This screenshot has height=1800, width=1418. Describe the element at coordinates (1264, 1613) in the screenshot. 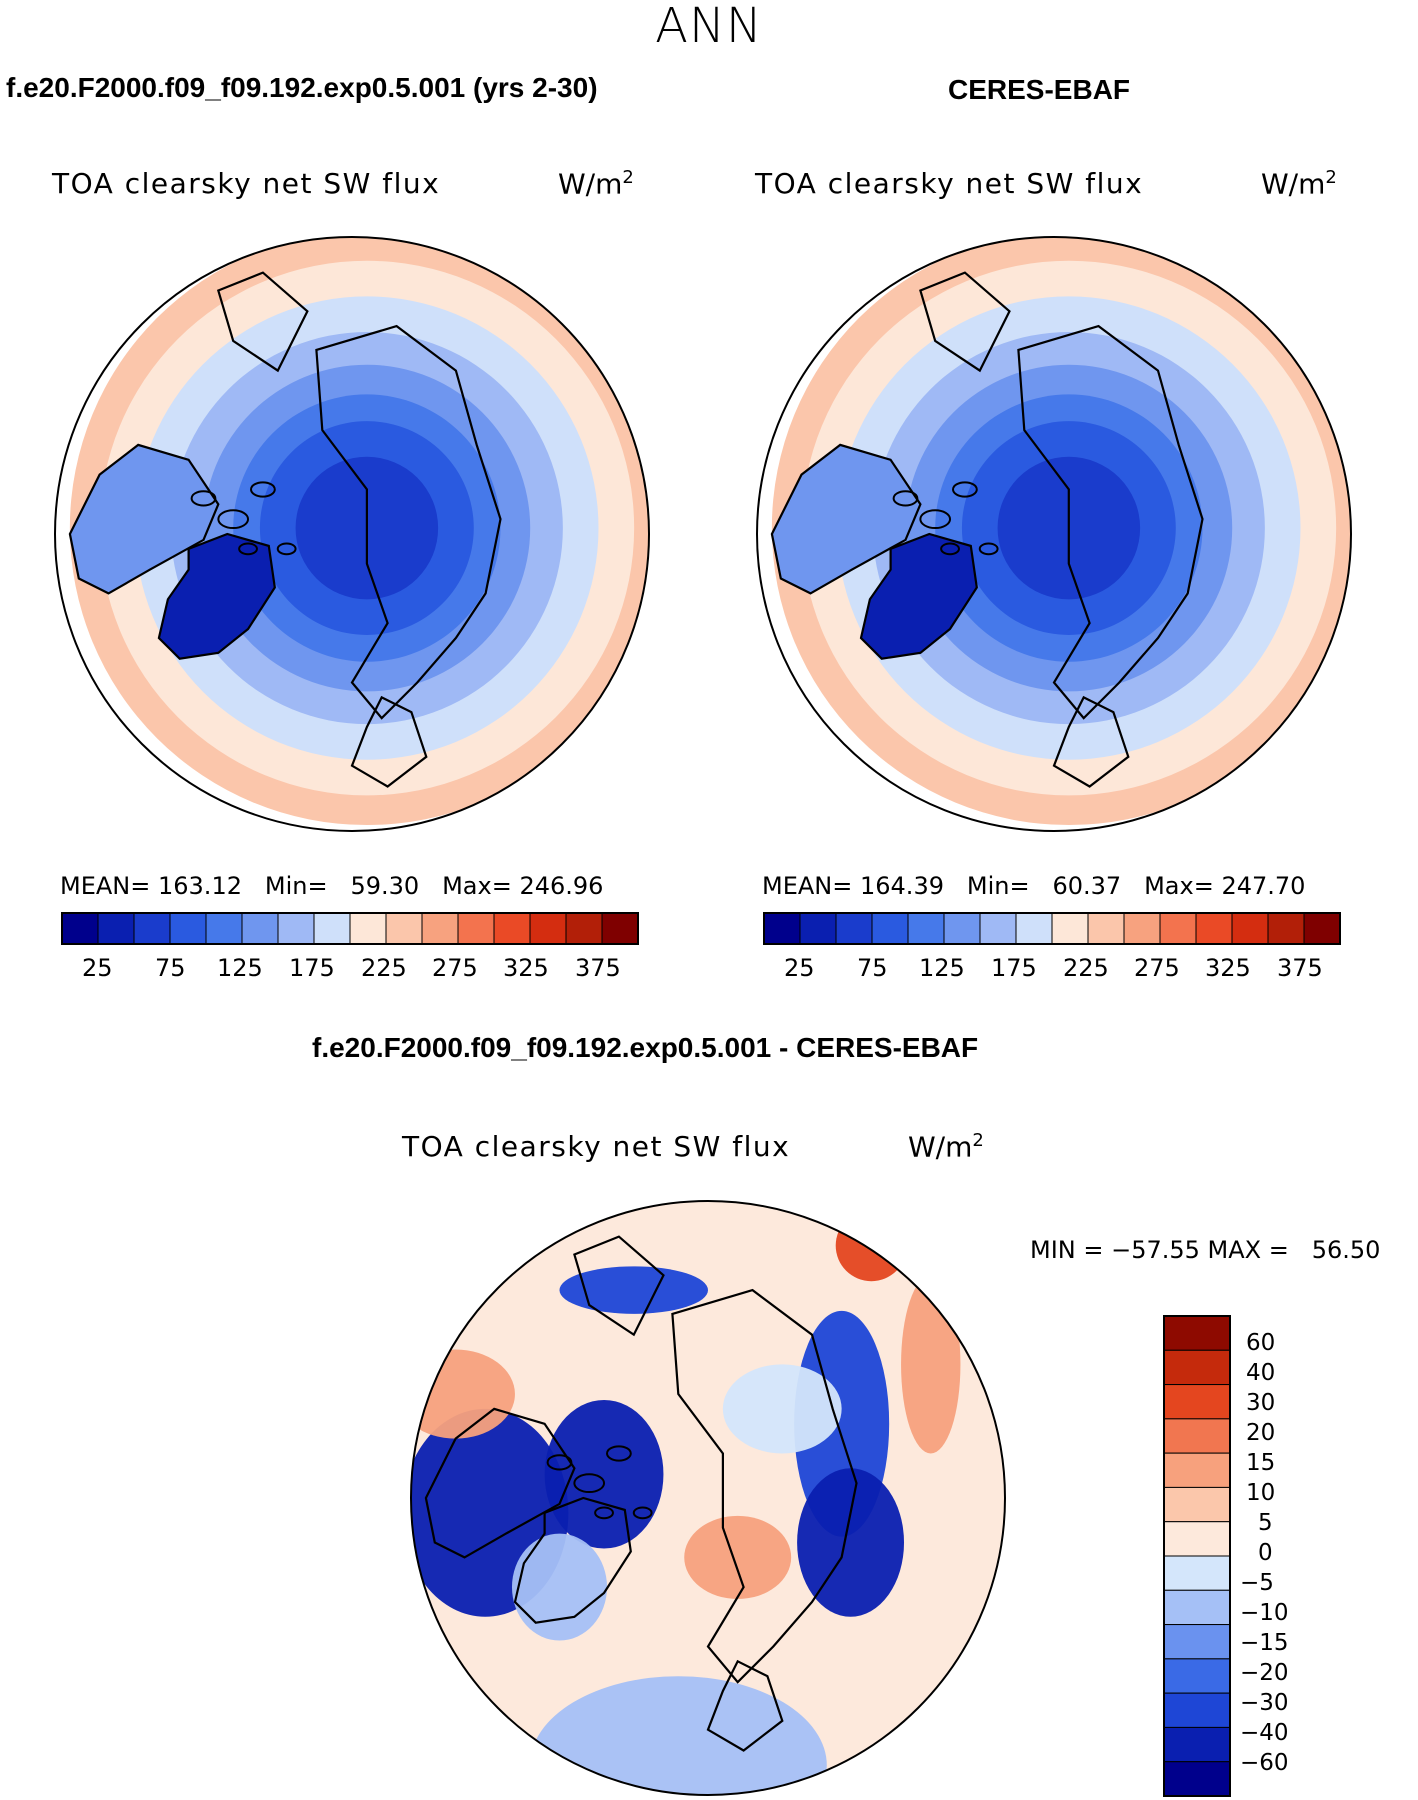

I see `dcbar-tick: −10` at that location.